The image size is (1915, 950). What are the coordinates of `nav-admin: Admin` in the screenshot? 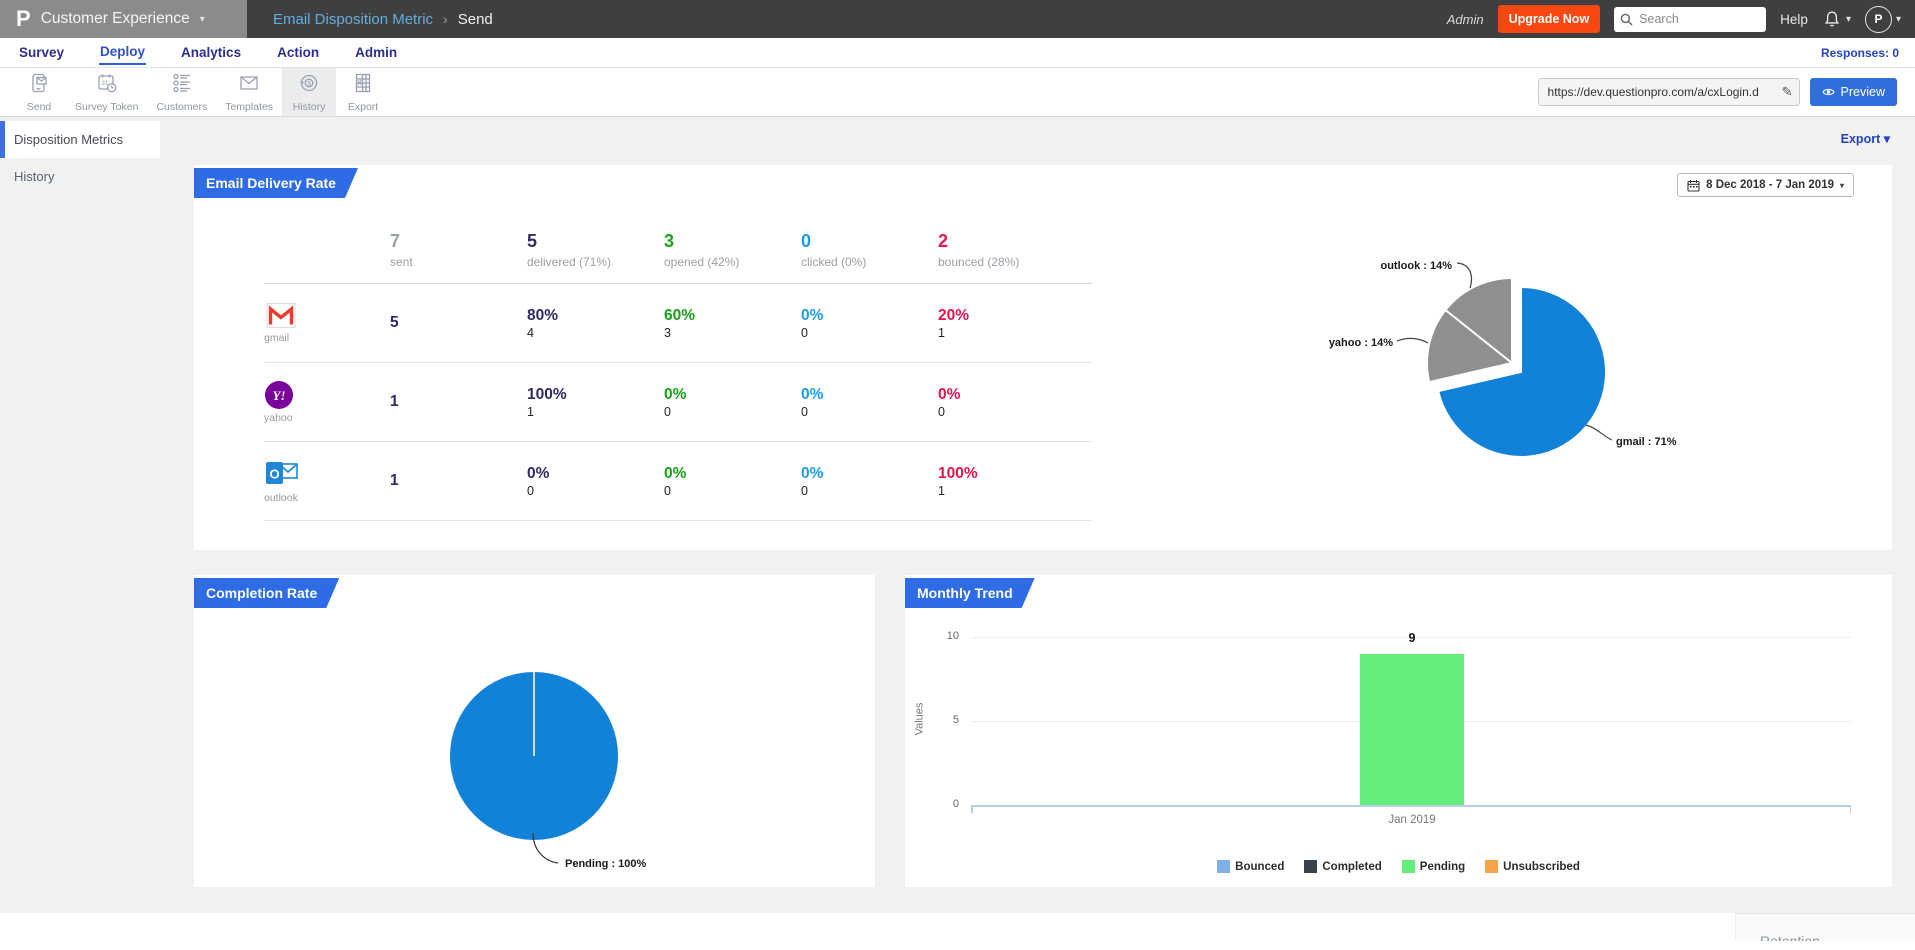 It's located at (376, 52).